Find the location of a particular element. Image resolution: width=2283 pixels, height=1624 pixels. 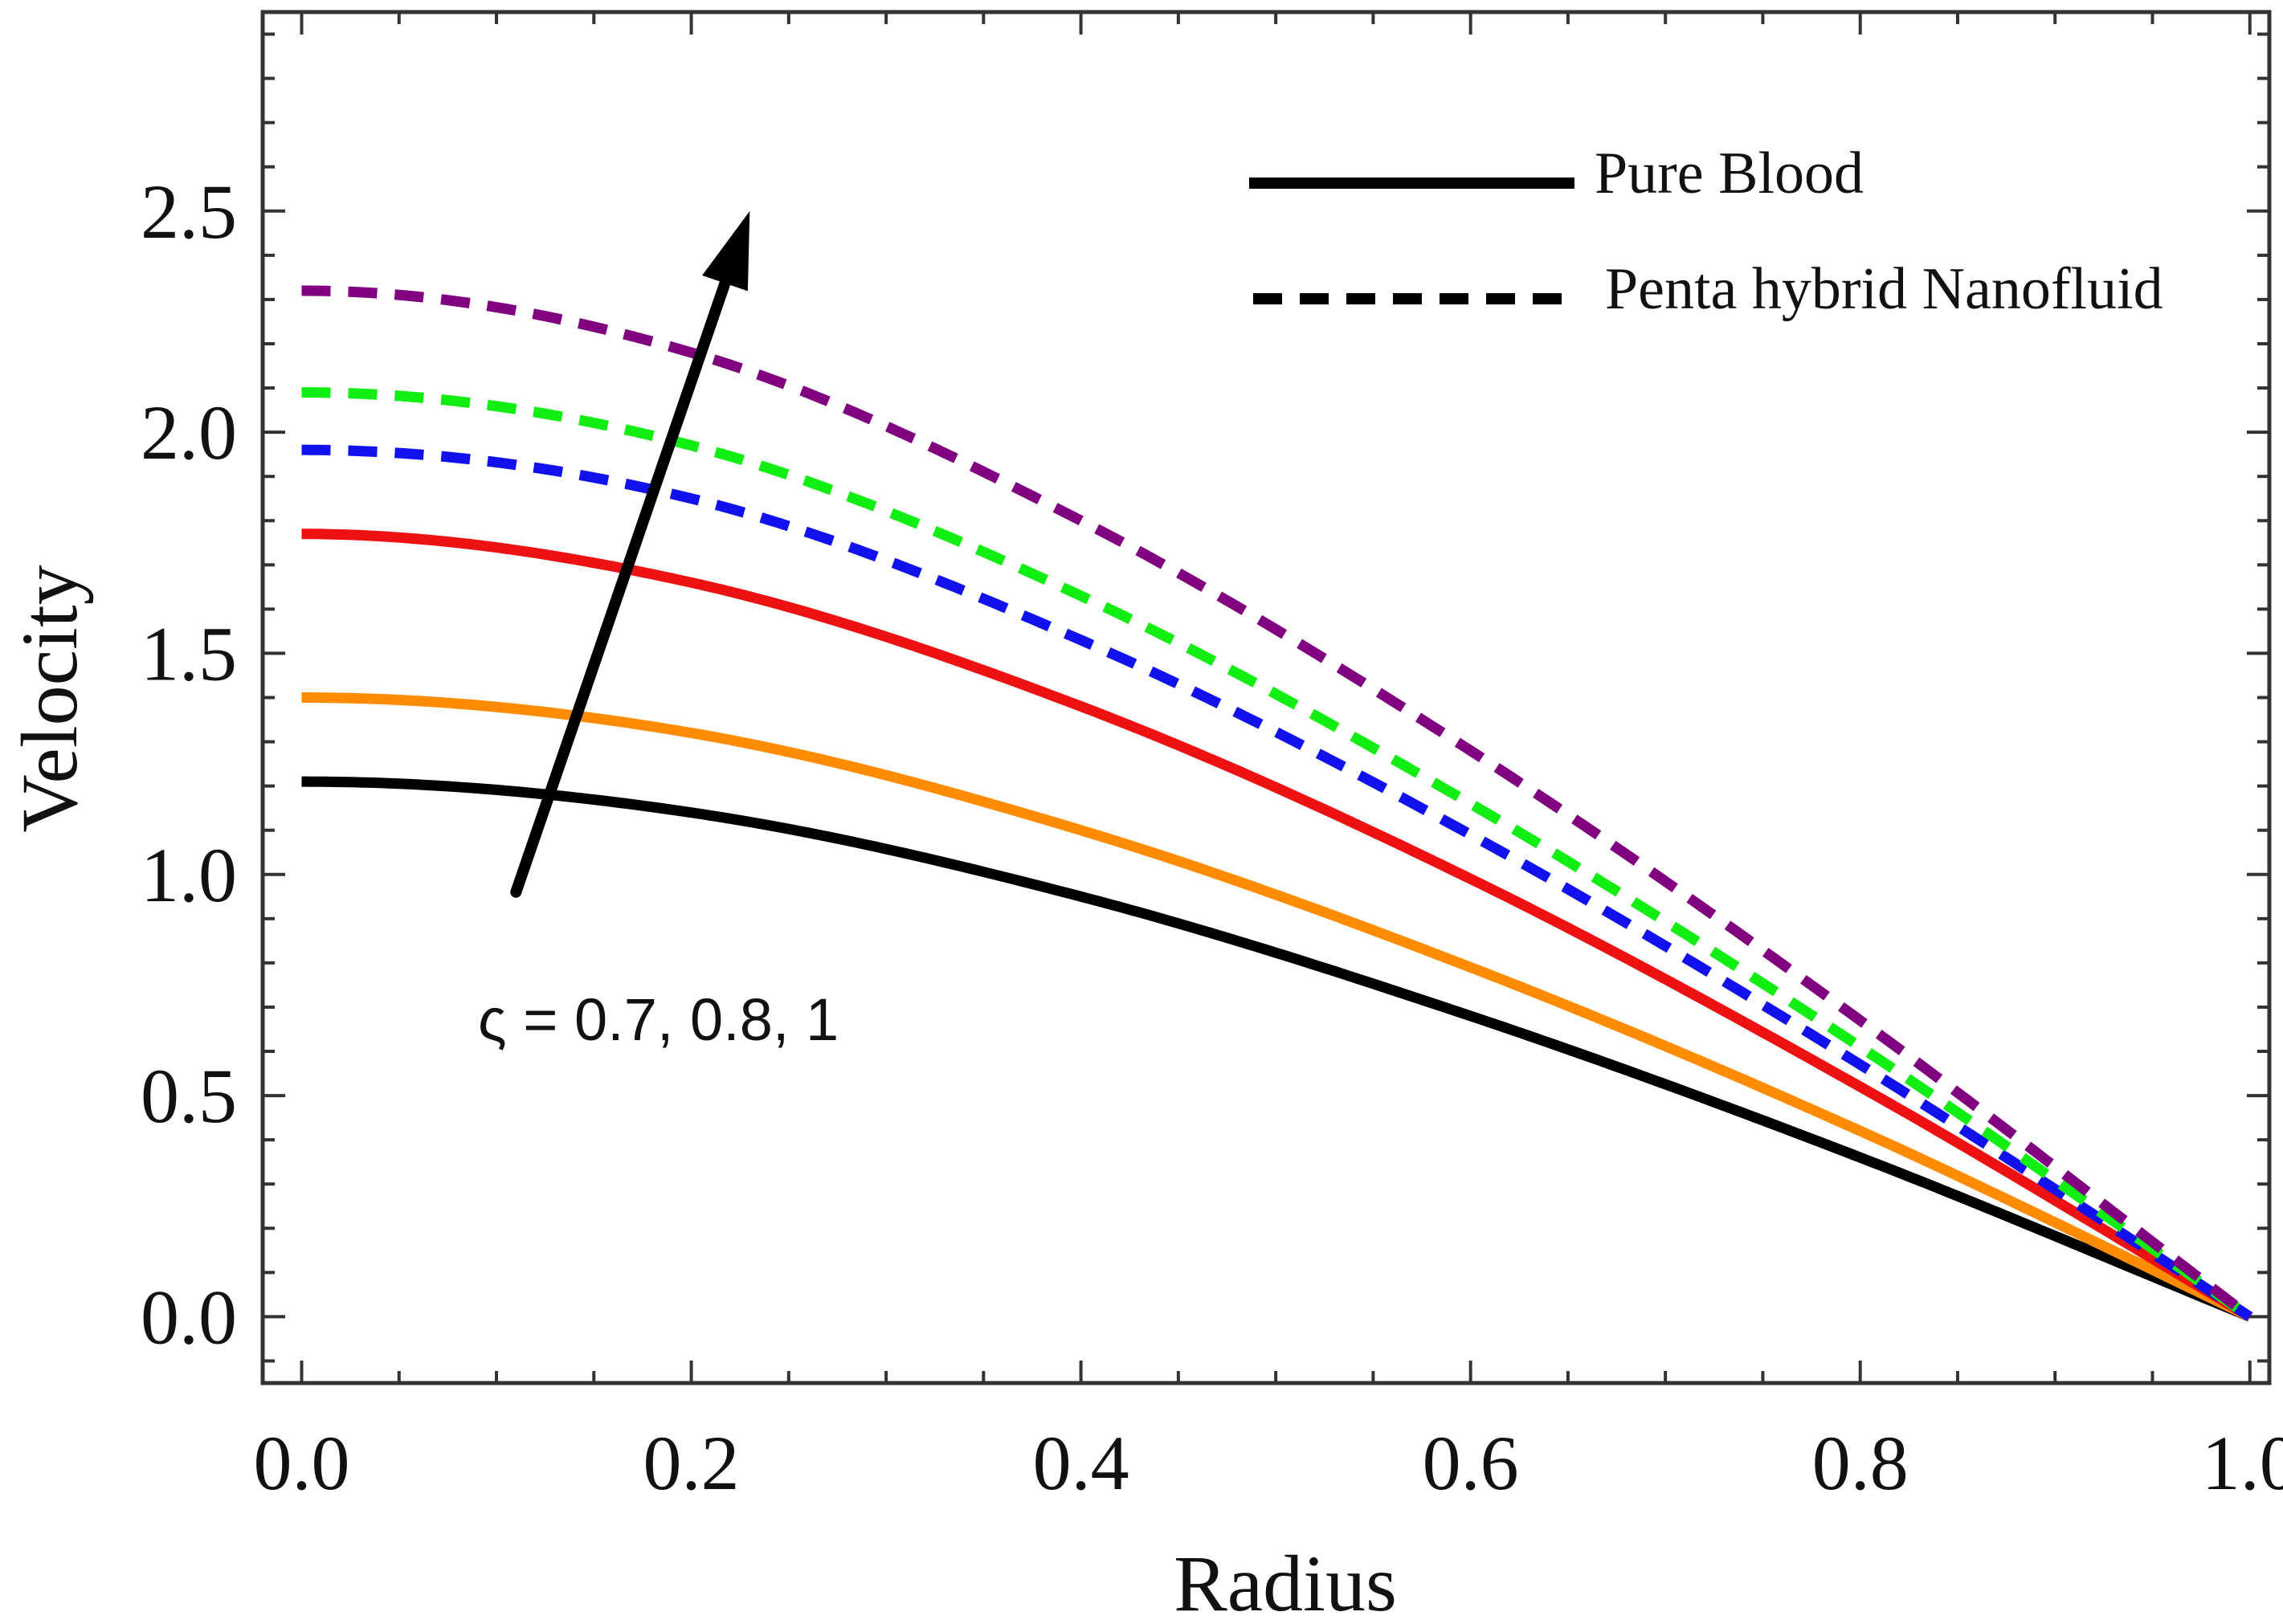

x-tick-label: 1.0 is located at coordinates (2242, 1463).